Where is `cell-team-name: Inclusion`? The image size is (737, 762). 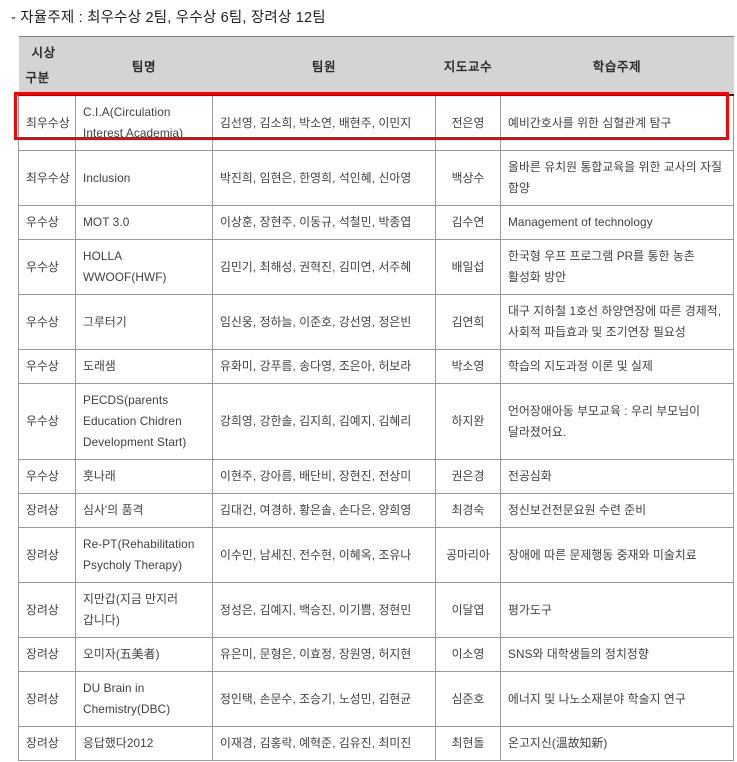
cell-team-name: Inclusion is located at coordinates (144, 178).